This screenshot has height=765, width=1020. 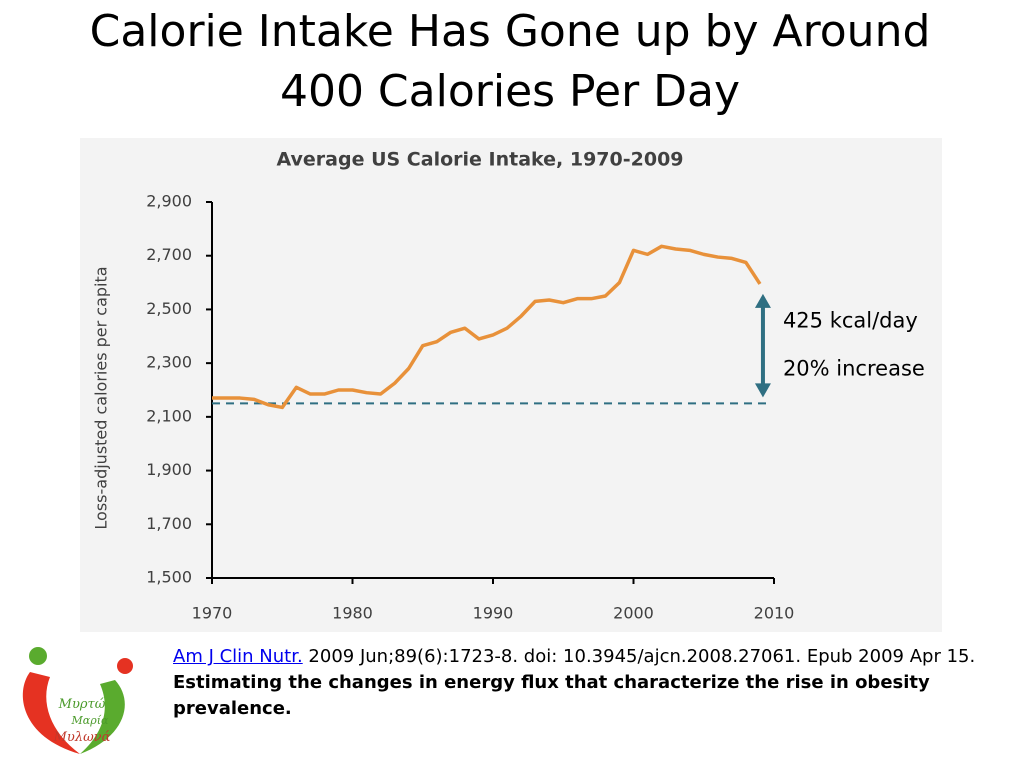 What do you see at coordinates (854, 369) in the screenshot?
I see `annotation: 20% increase` at bounding box center [854, 369].